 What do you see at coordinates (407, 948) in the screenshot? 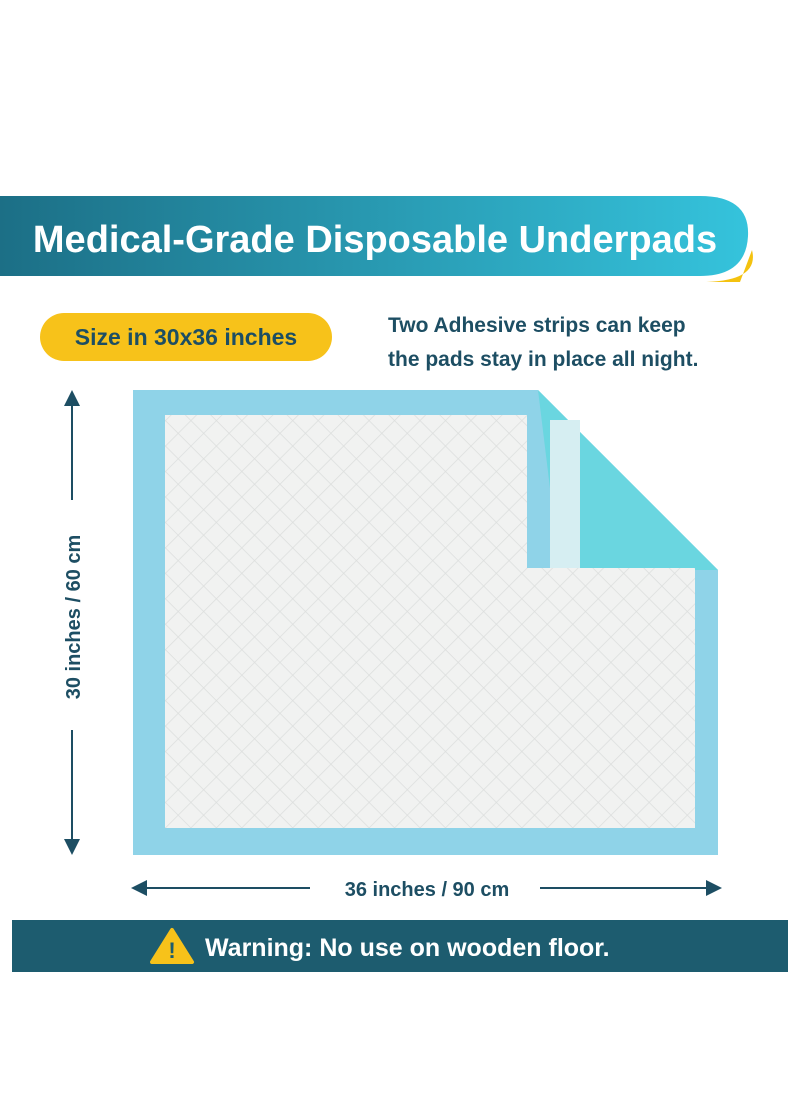
I see `warning-text: Warning: No use on wooden floor.` at bounding box center [407, 948].